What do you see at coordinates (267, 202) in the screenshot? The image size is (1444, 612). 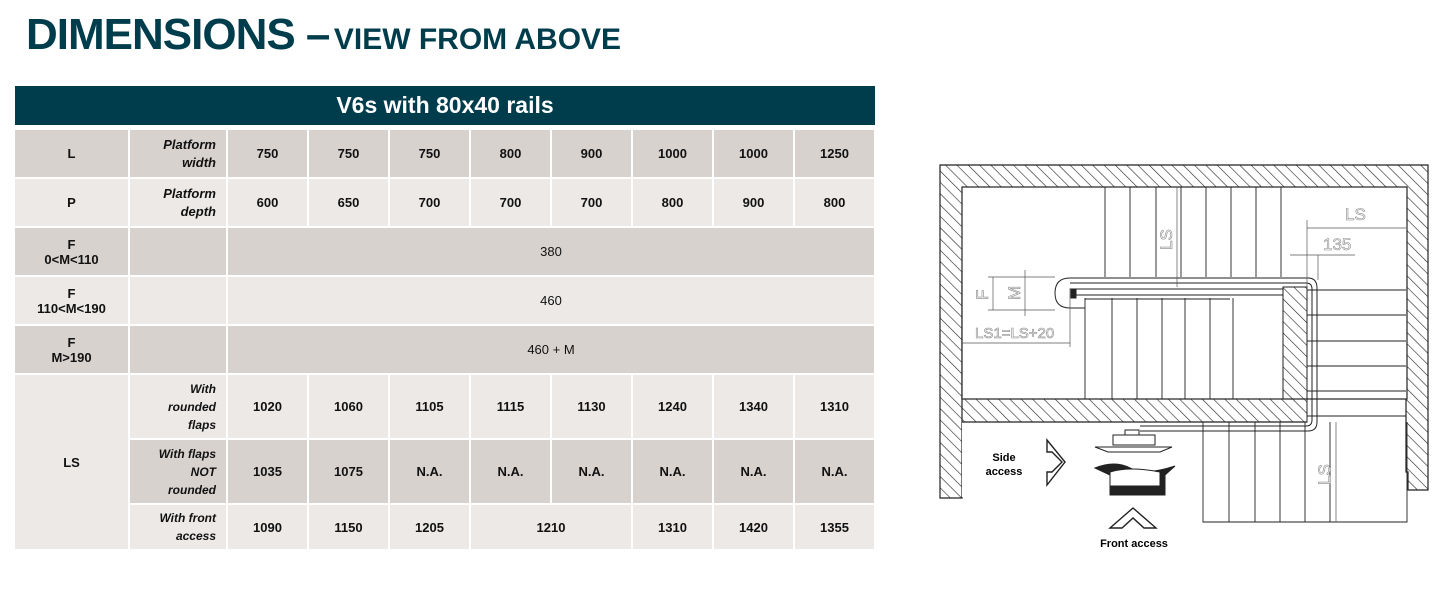 I see `cell: 600` at bounding box center [267, 202].